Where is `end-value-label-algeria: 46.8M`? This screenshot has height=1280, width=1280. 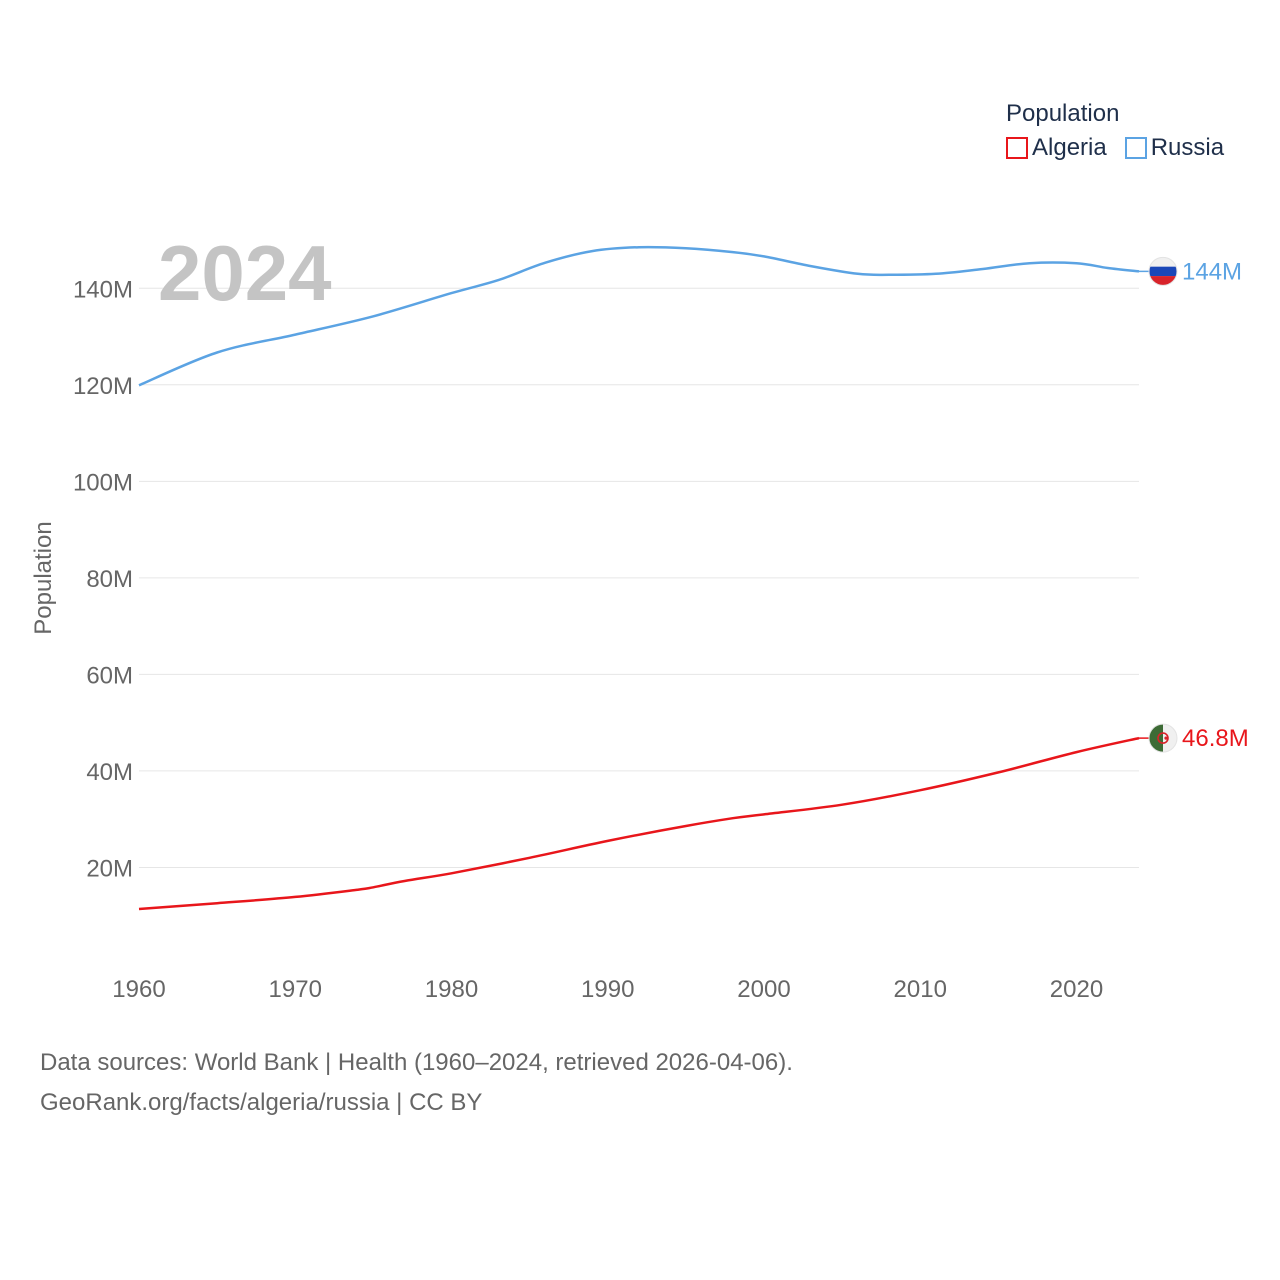 end-value-label-algeria: 46.8M is located at coordinates (1215, 738).